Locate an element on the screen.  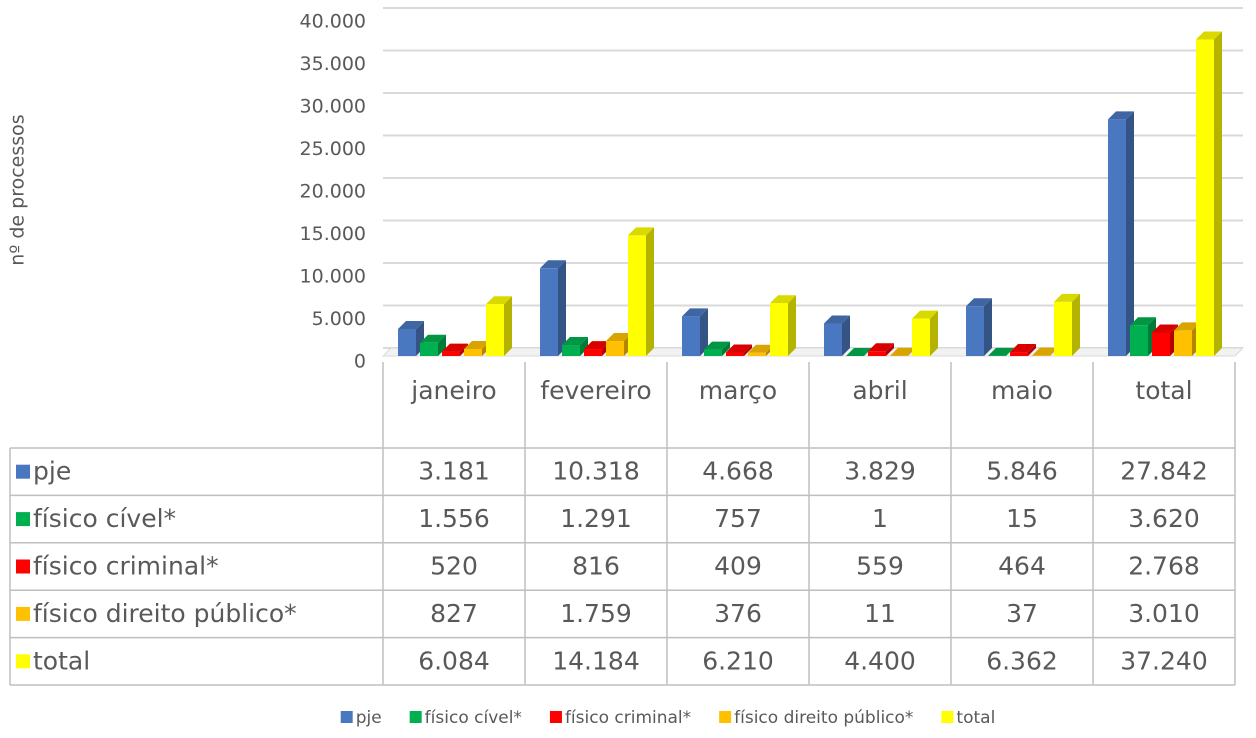
y-tick-label: 10.000 is located at coordinates (333, 277).